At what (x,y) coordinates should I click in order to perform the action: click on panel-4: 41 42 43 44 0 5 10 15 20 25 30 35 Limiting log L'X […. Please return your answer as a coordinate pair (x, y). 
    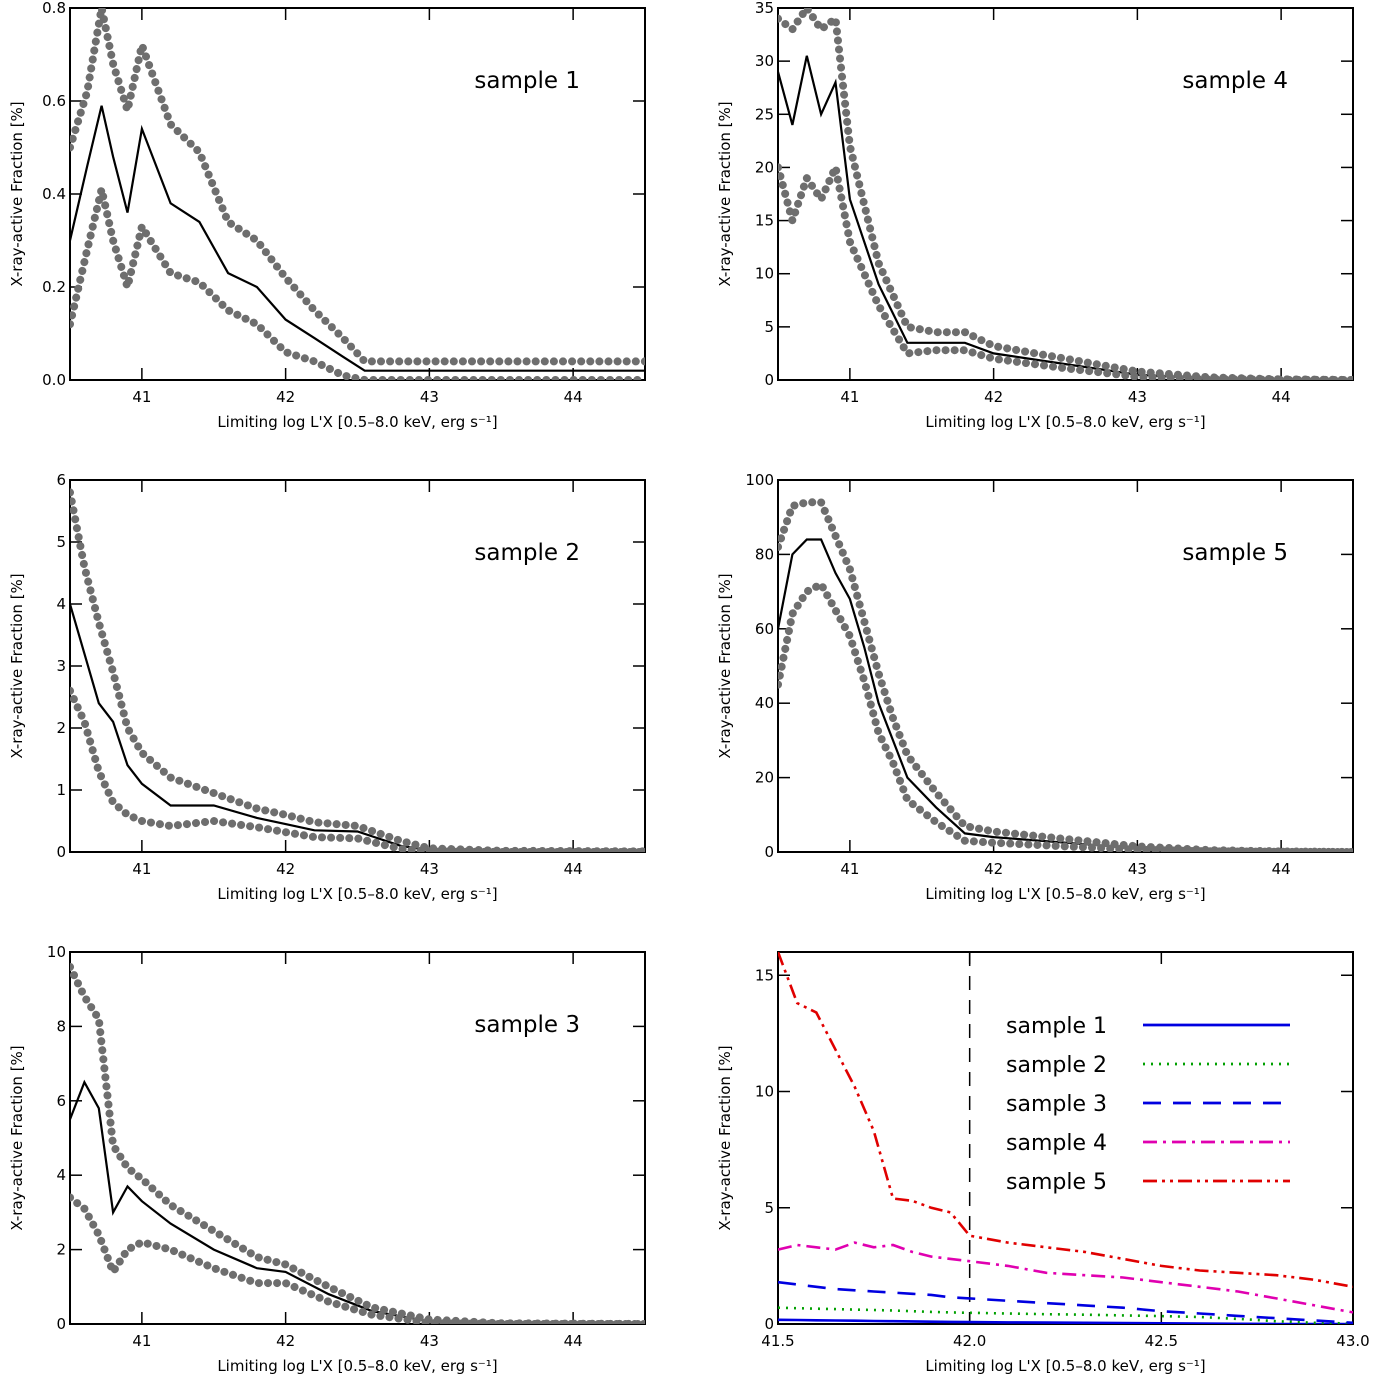
    Looking at the image, I should click on (1035, 215).